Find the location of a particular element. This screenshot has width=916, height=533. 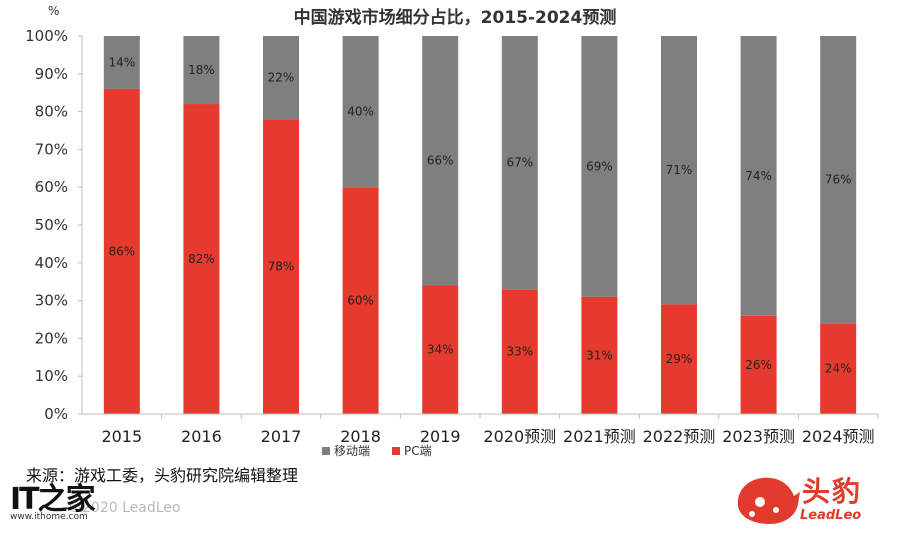

x-tick-label: 2018 is located at coordinates (360, 436).